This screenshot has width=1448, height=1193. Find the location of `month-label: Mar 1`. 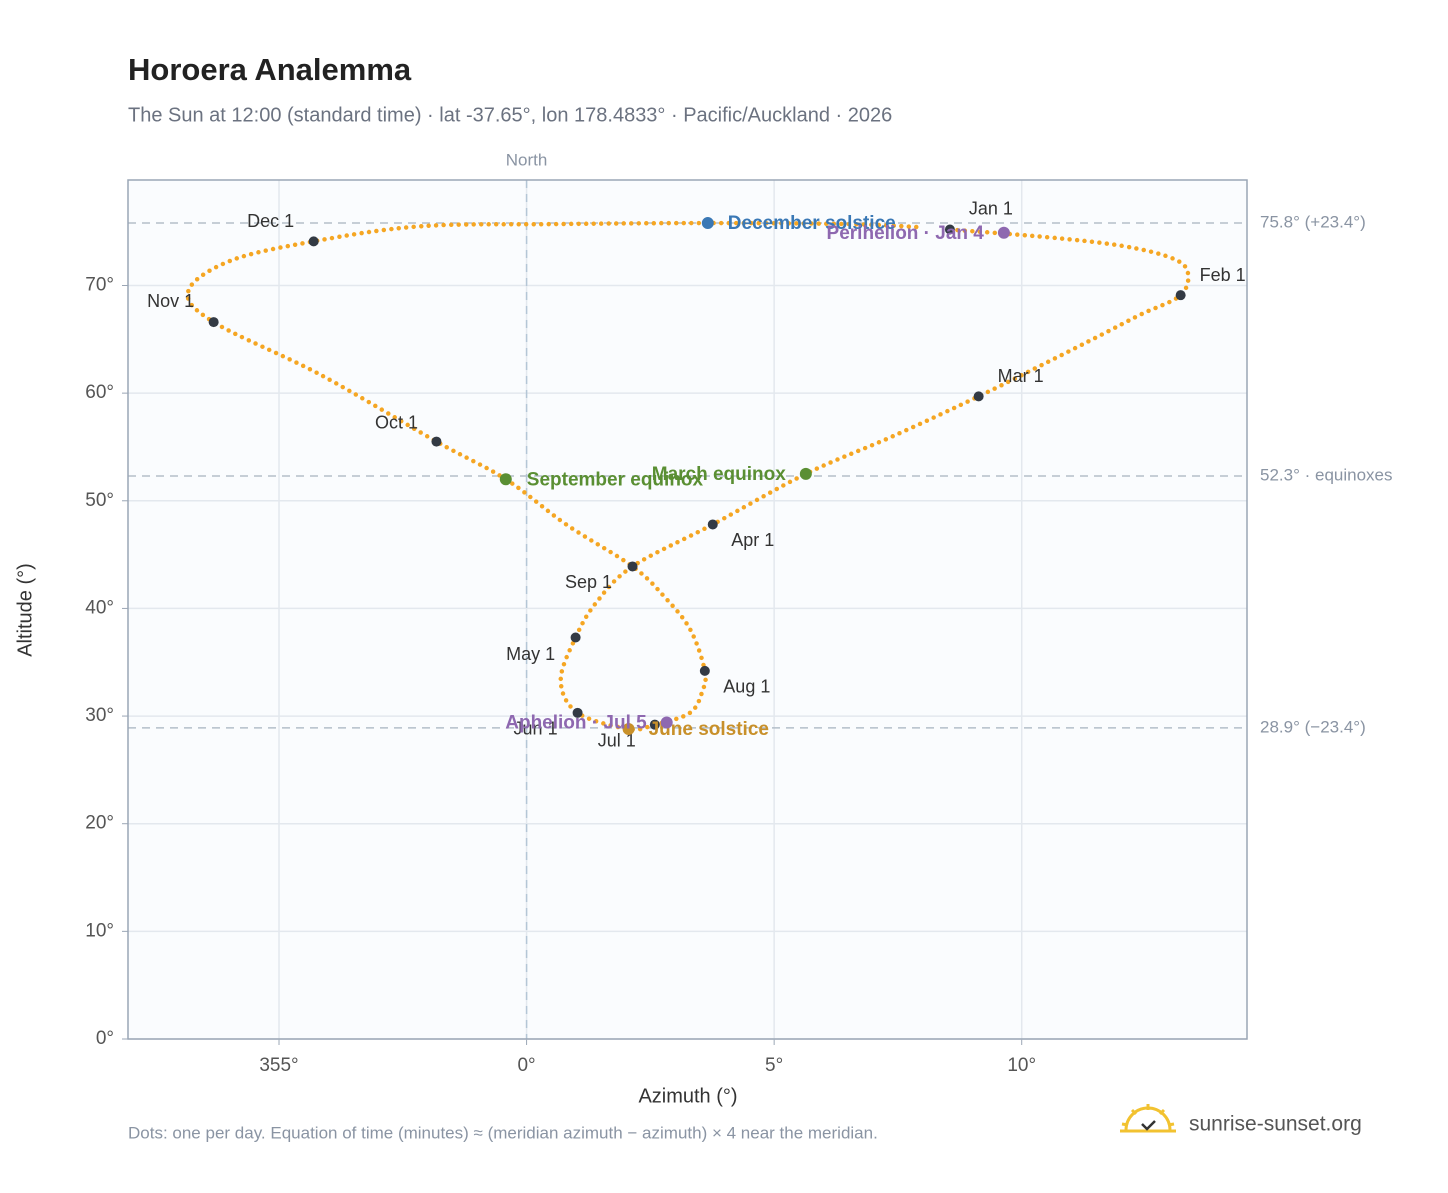

month-label: Mar 1 is located at coordinates (1021, 376).